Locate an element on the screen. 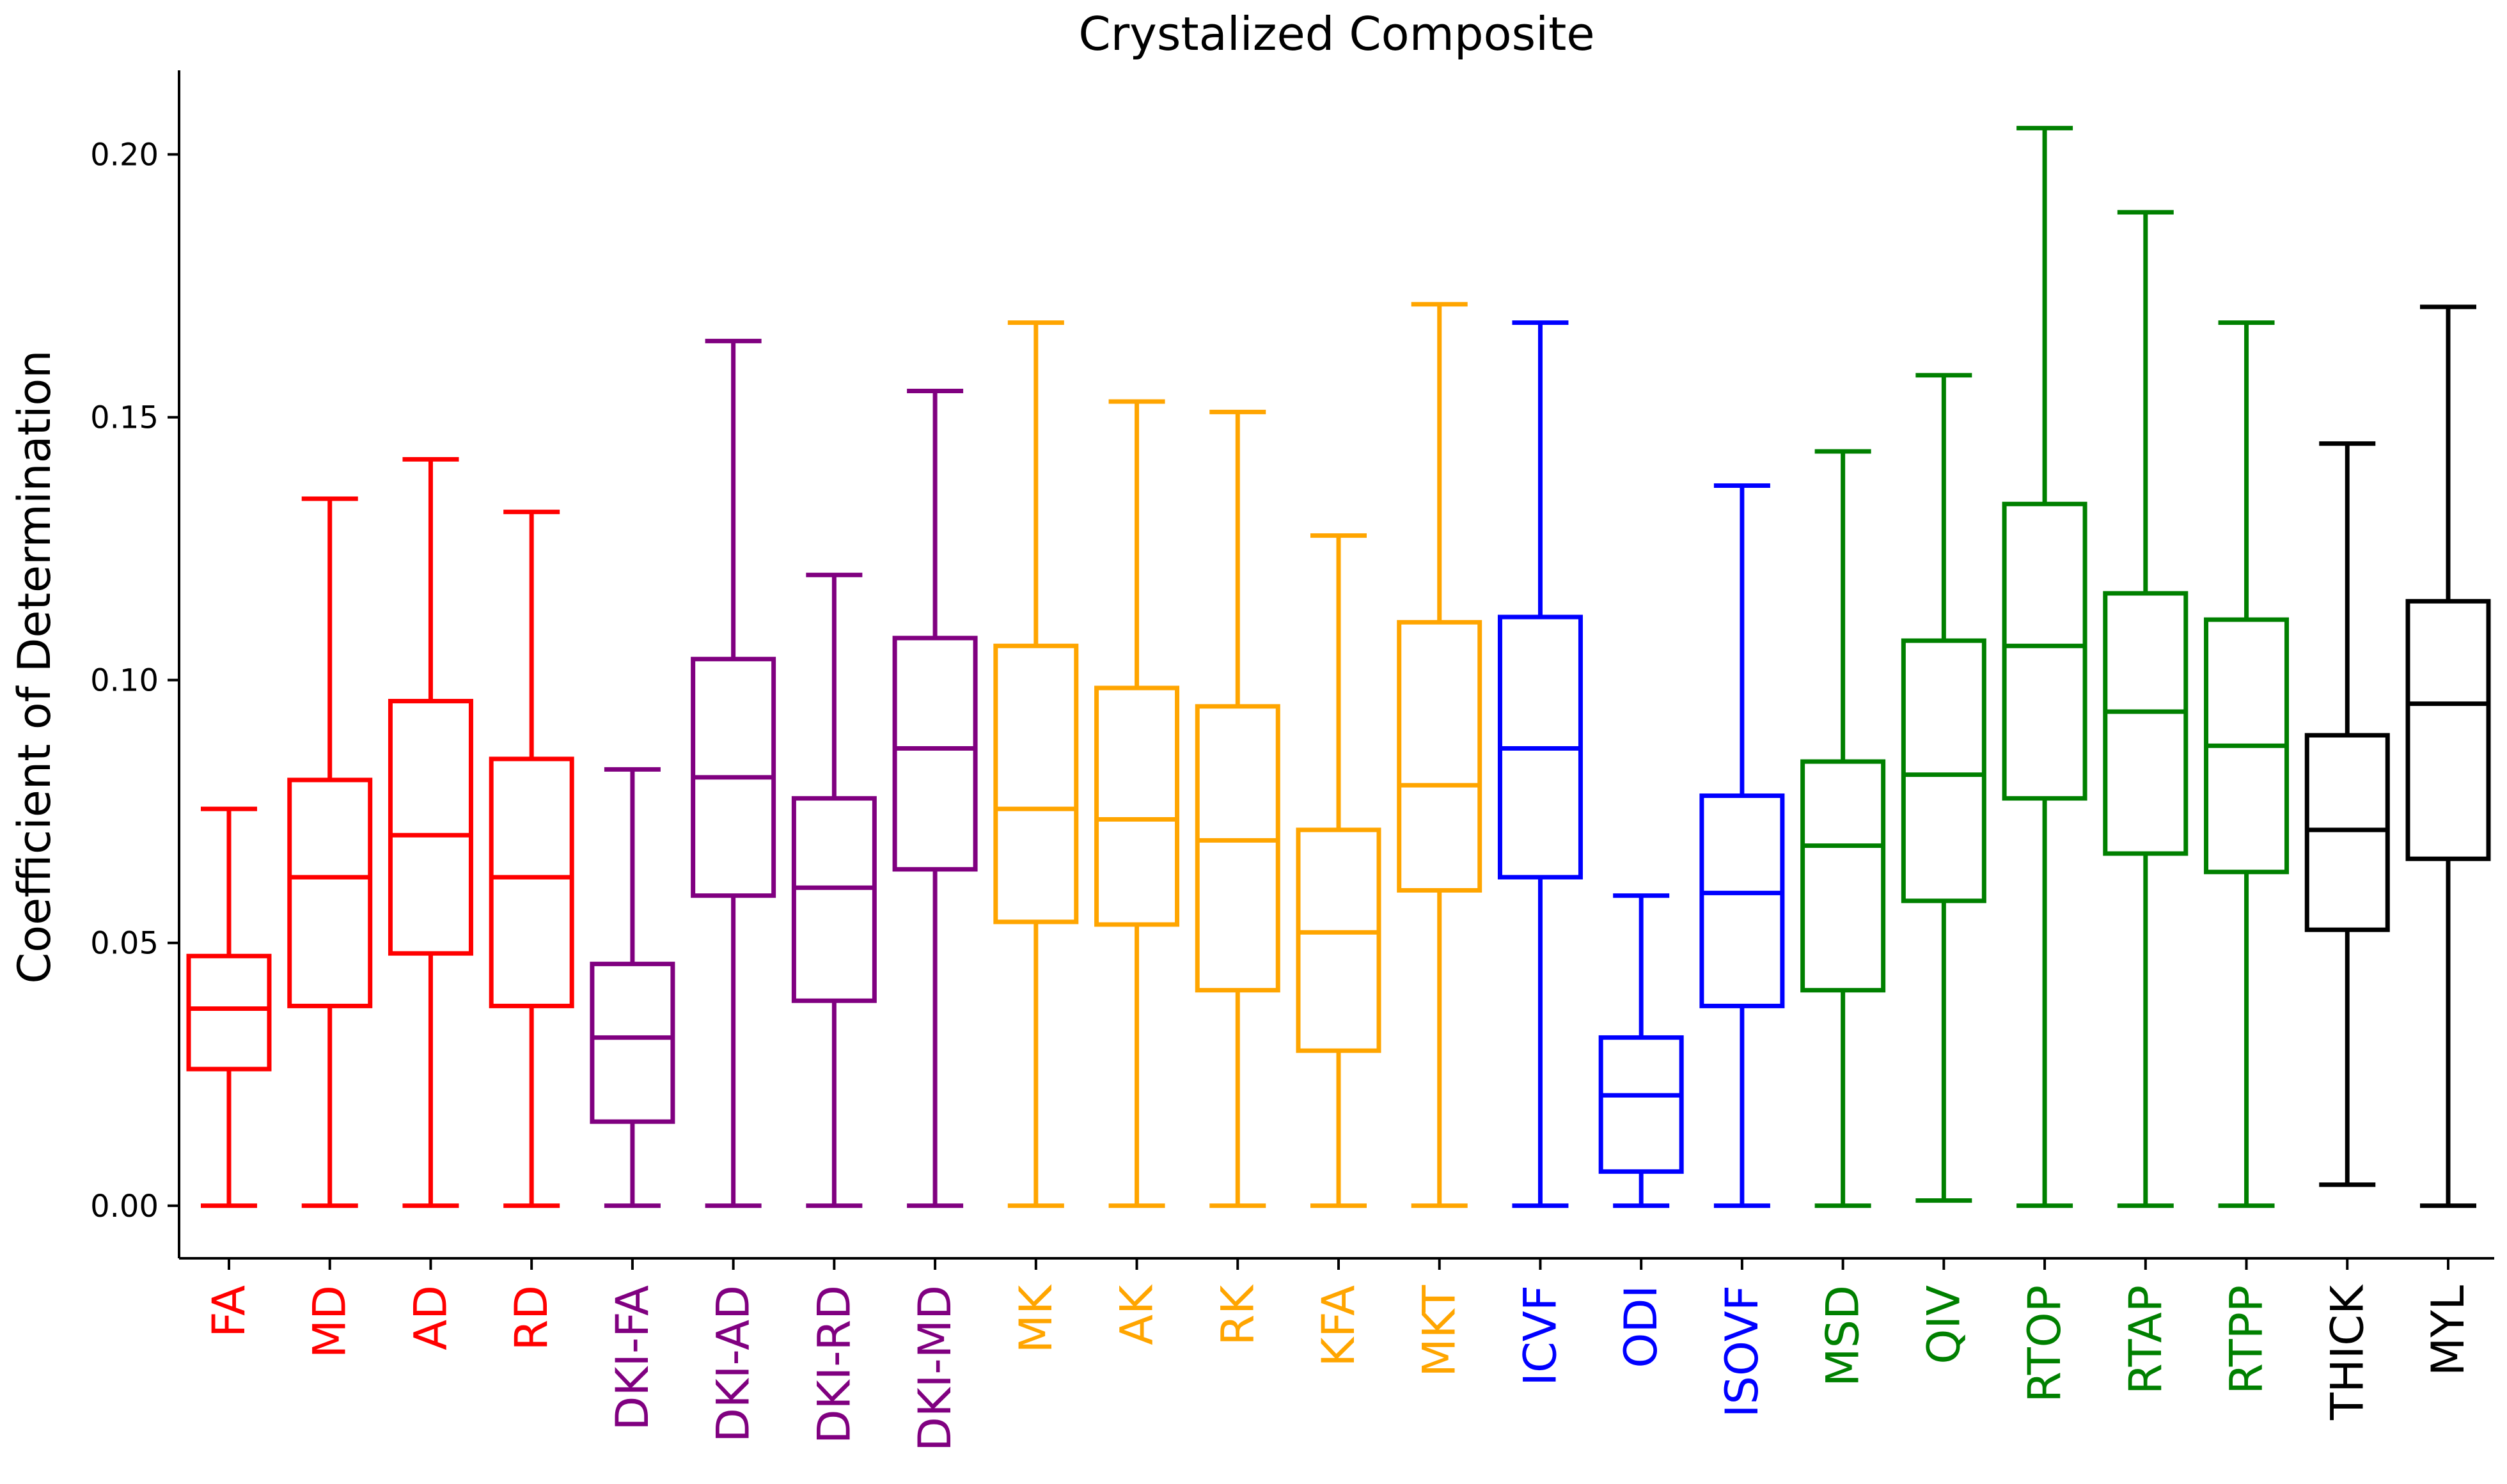  y-axis-label: Coefficient of Determination is located at coordinates (34, 666).